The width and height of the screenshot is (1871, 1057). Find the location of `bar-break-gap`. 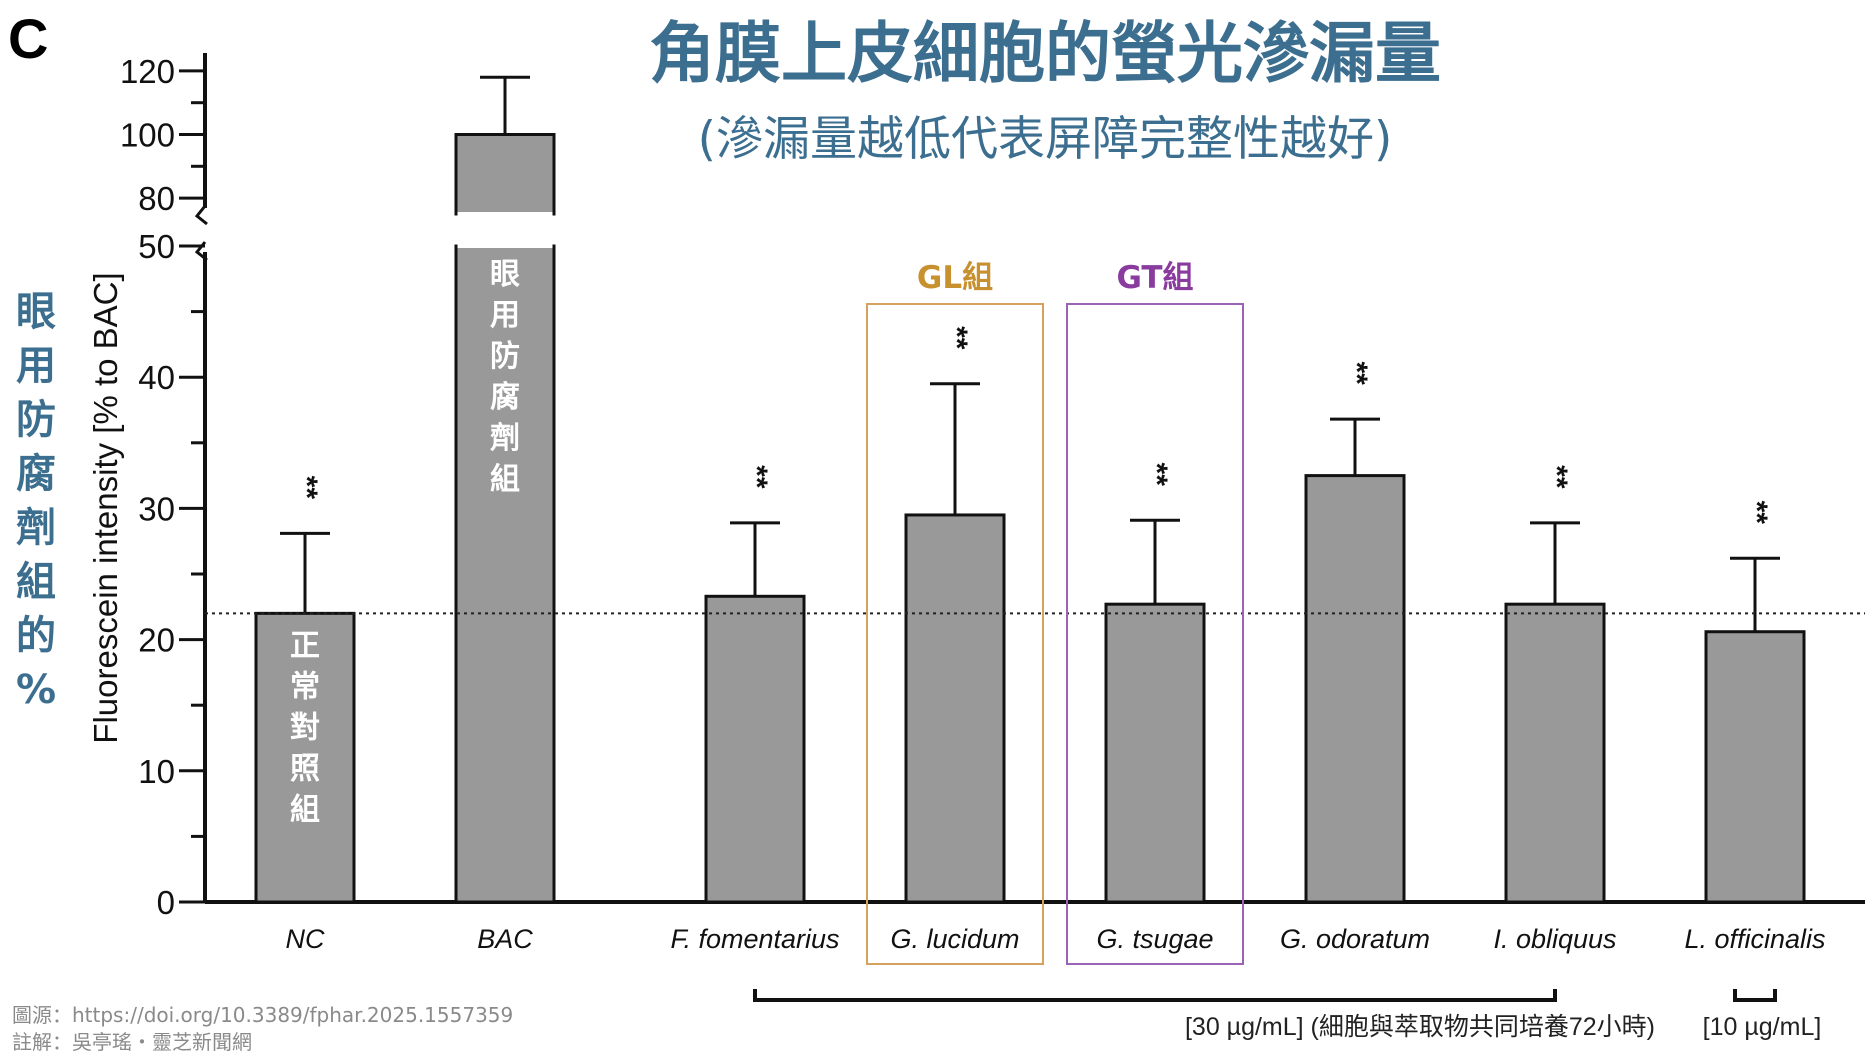

bar-break-gap is located at coordinates (505, 230).